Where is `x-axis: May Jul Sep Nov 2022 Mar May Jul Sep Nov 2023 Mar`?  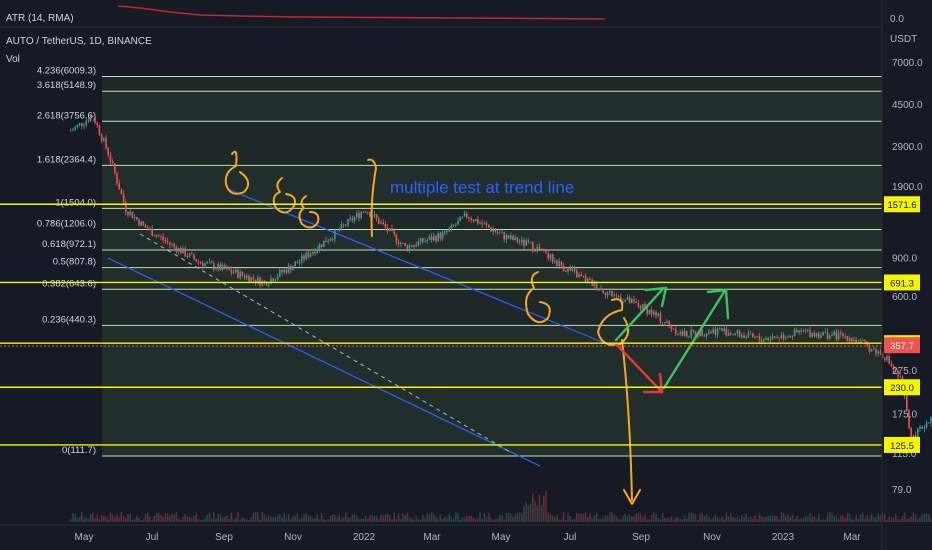
x-axis: May Jul Sep Nov 2022 Mar May Jul Sep Nov 2023 Mar is located at coordinates (468, 537).